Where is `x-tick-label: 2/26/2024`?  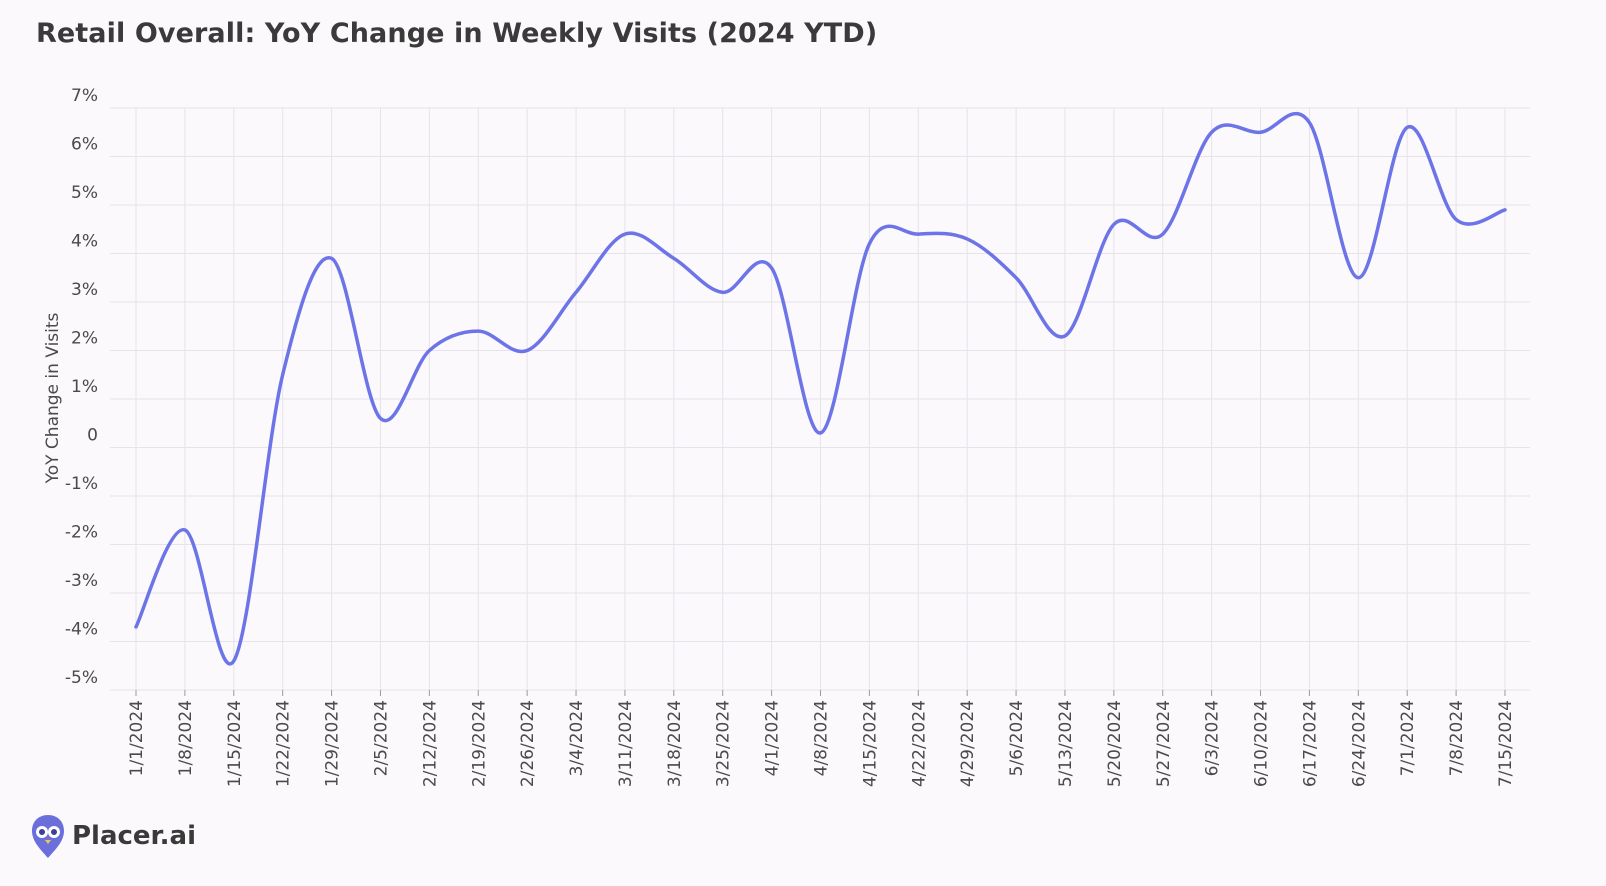
x-tick-label: 2/26/2024 is located at coordinates (528, 743).